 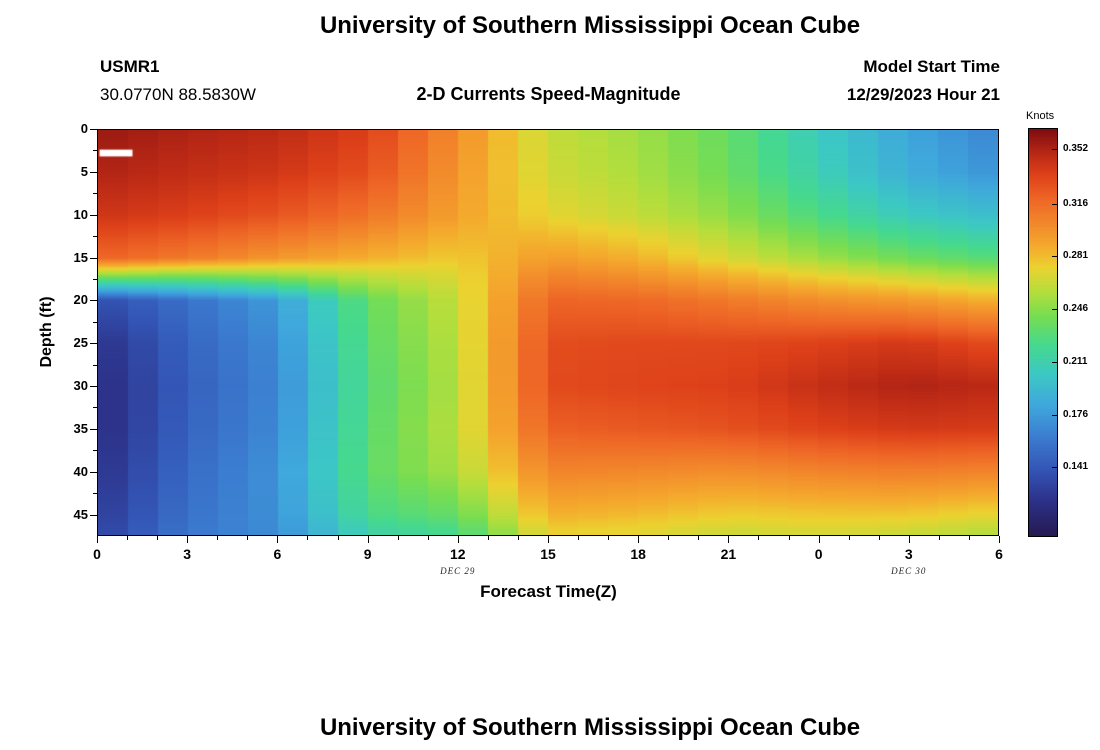 I want to click on x-tick-label: 15, so click(x=548, y=554).